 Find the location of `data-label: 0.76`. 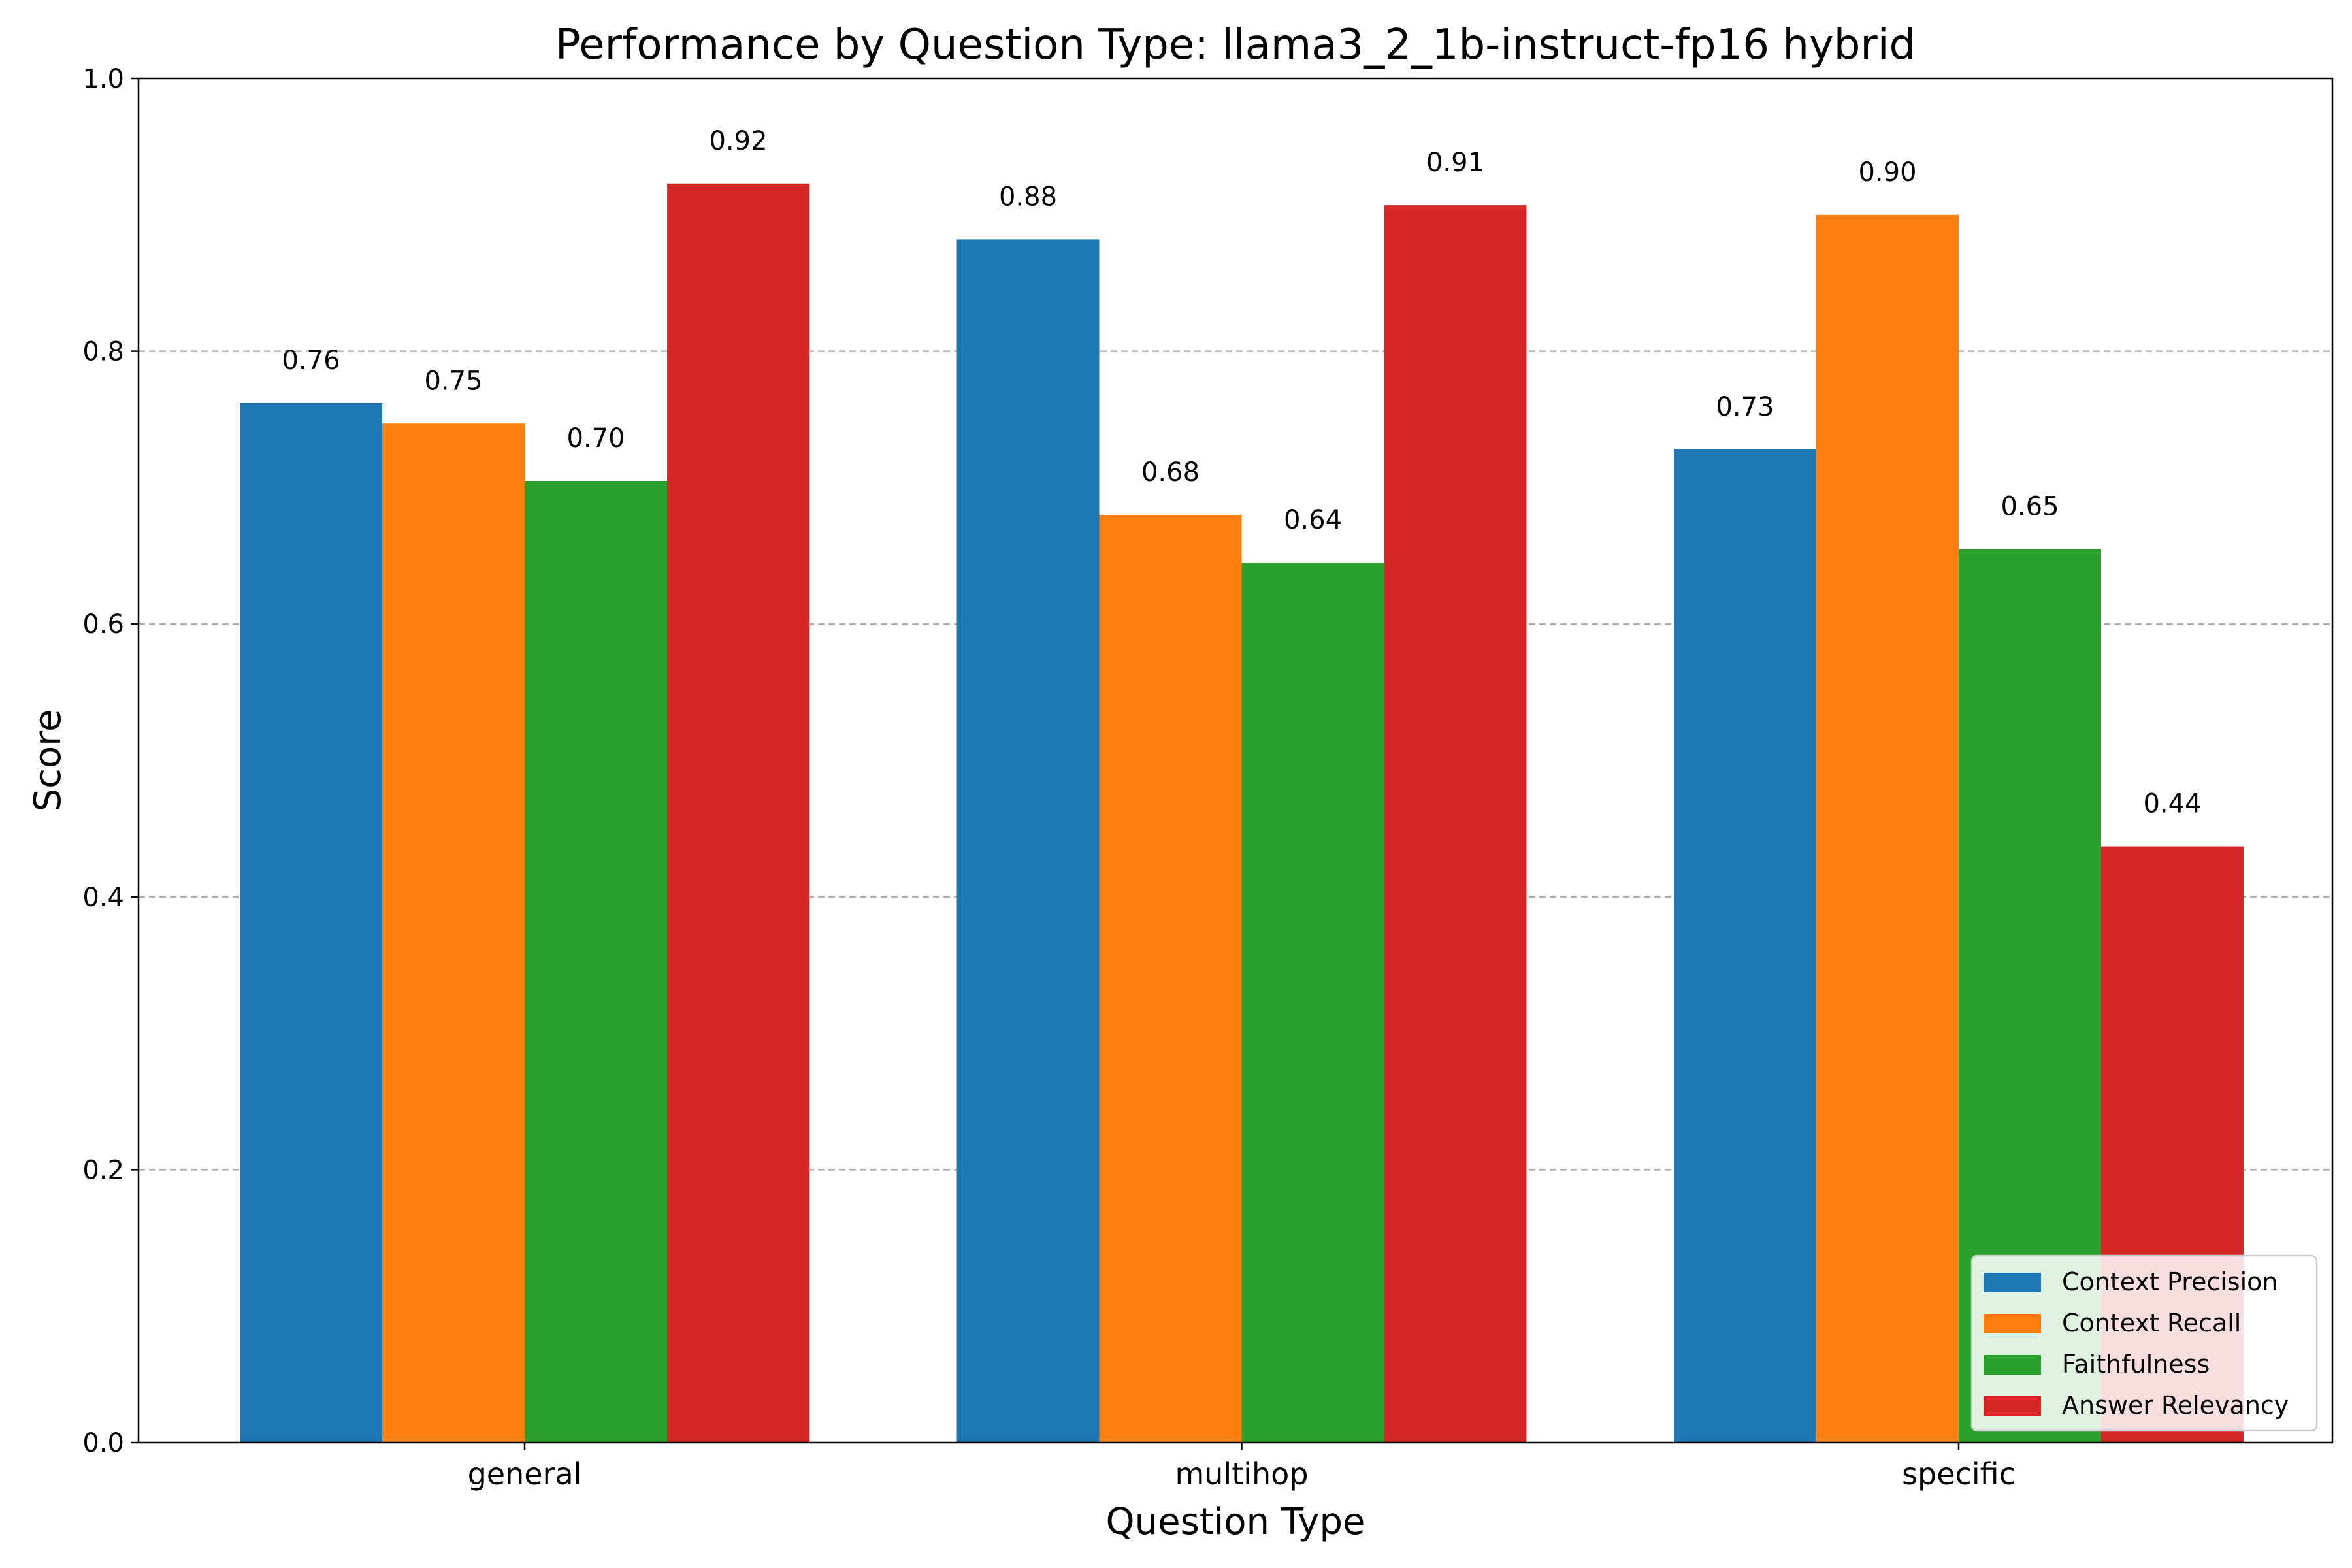

data-label: 0.76 is located at coordinates (311, 361).